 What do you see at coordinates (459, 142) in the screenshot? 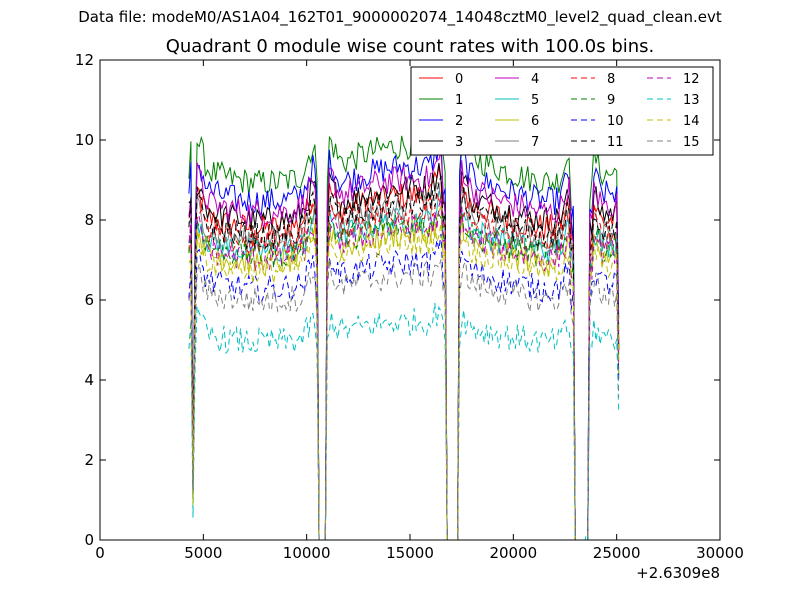
I see `legend-label-3: 3` at bounding box center [459, 142].